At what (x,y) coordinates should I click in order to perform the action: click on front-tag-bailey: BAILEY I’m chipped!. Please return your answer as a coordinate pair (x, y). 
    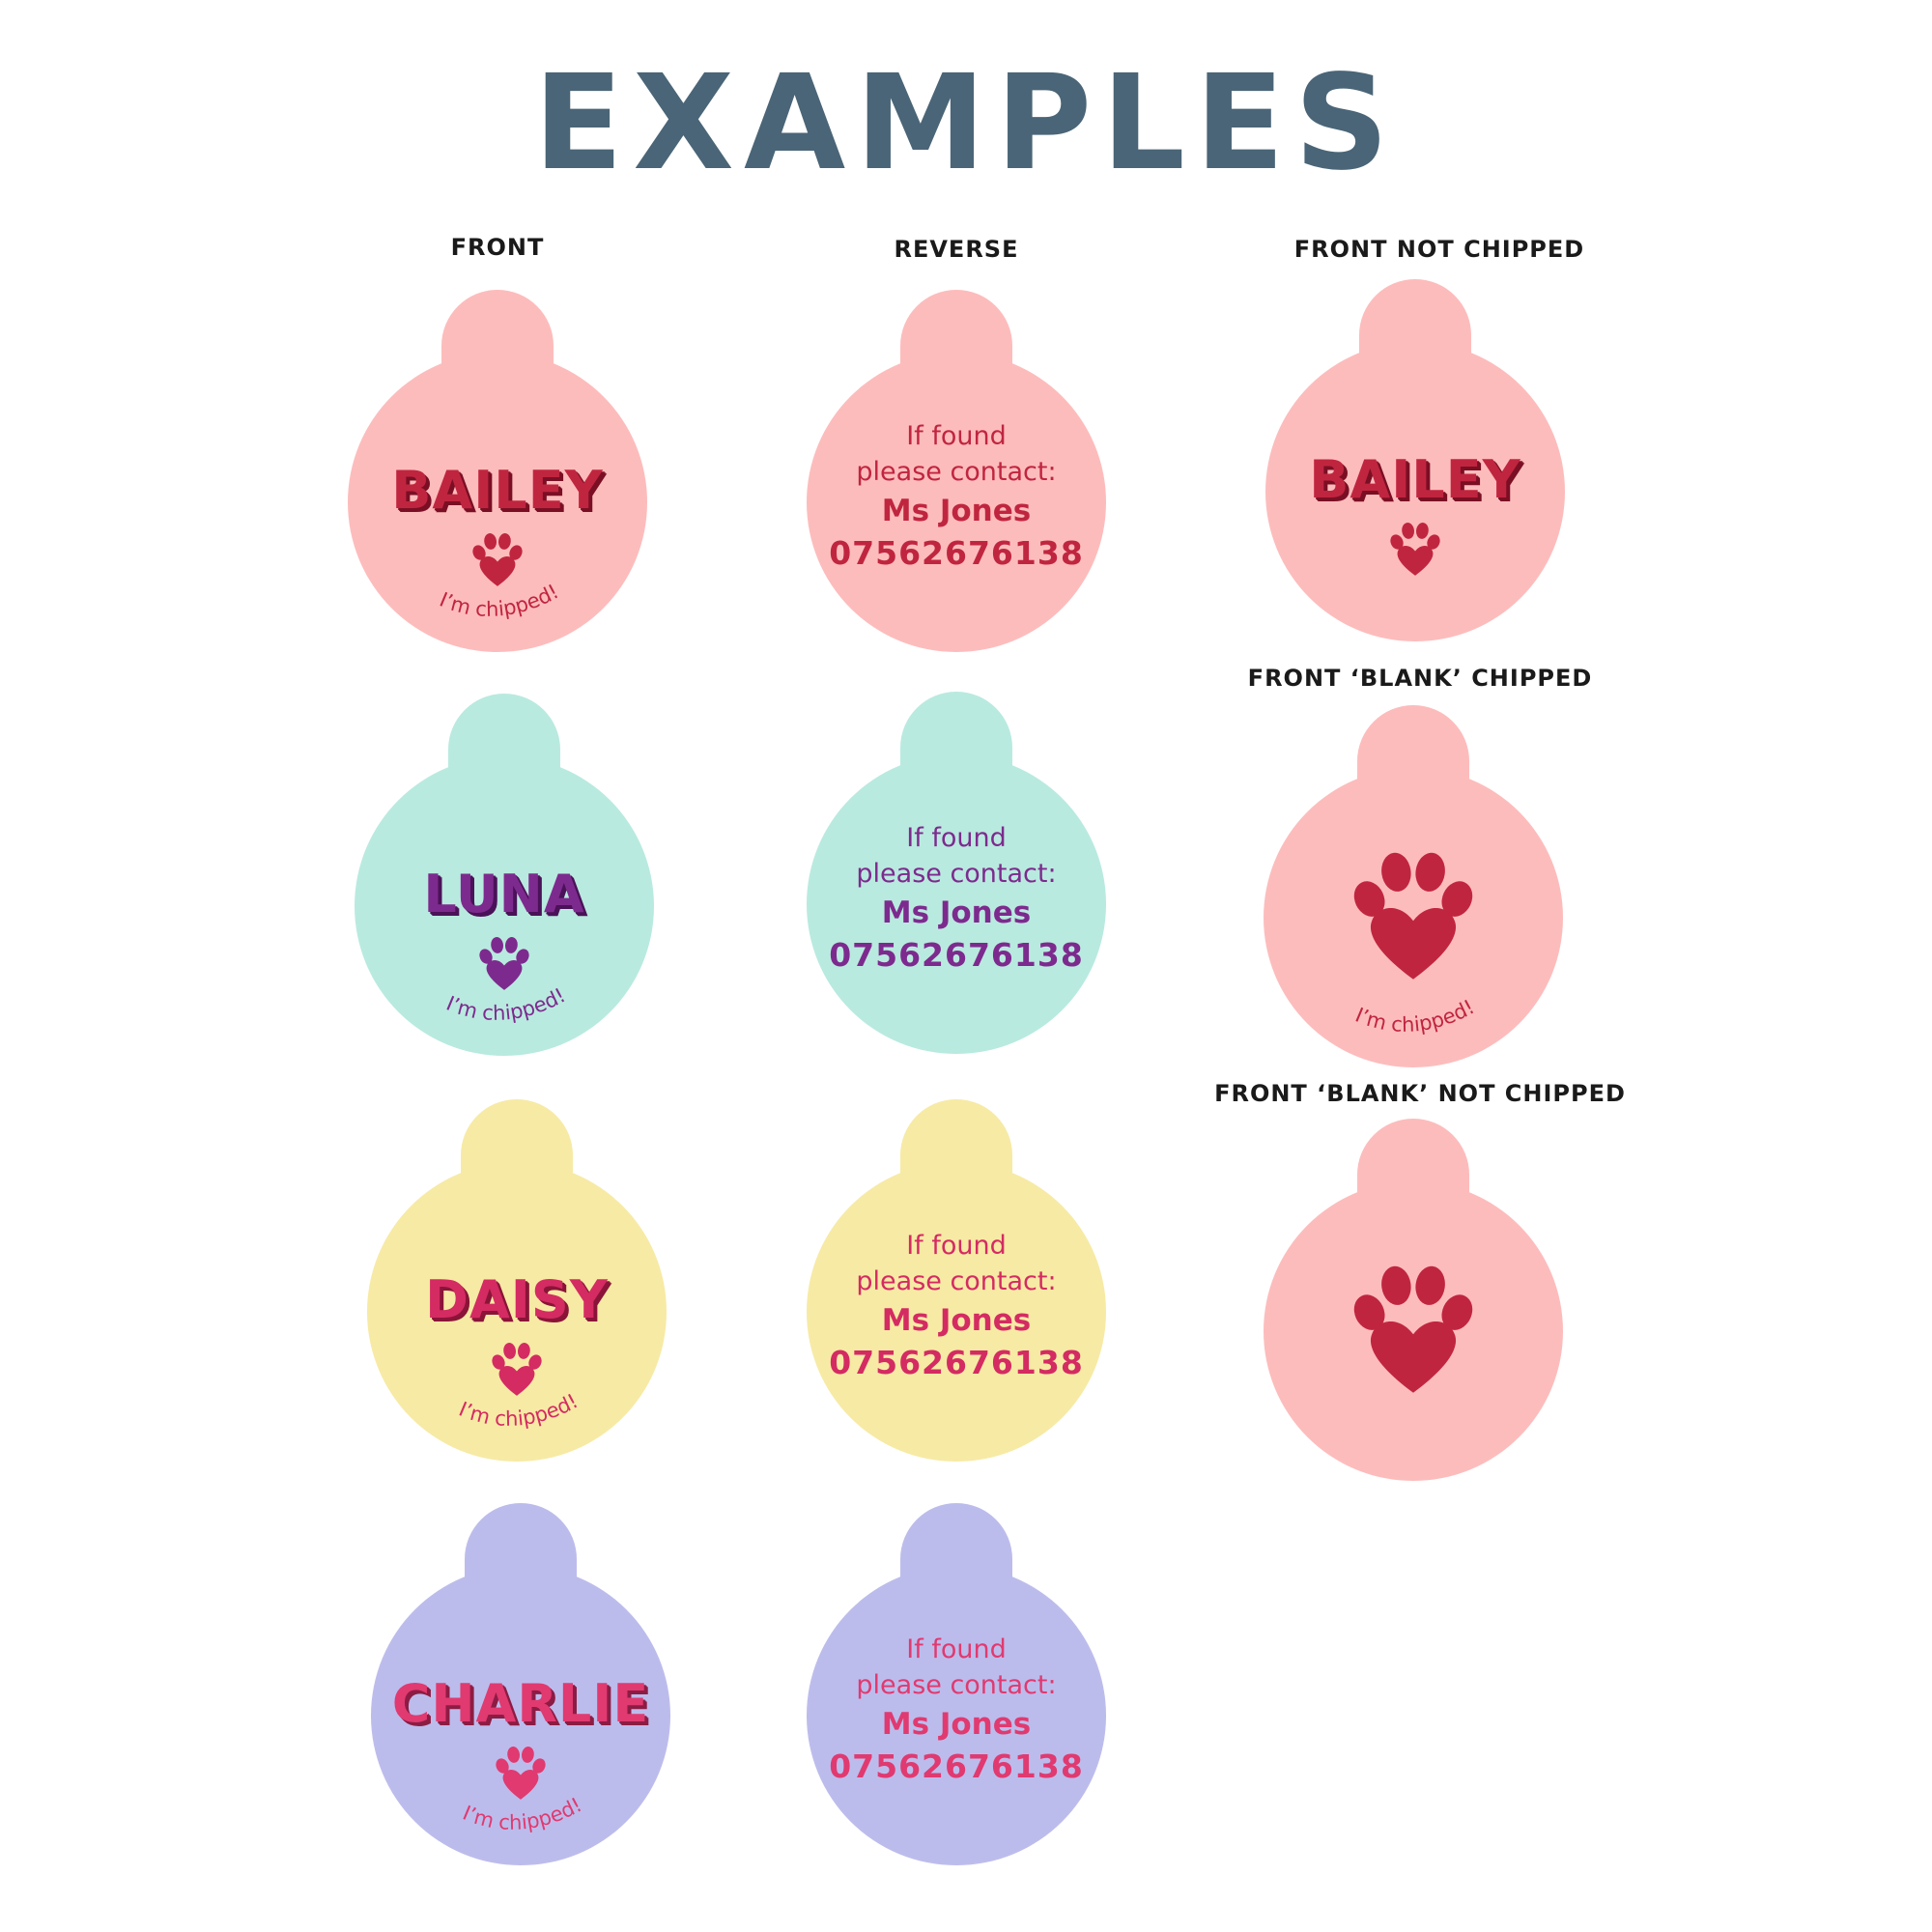
    Looking at the image, I should click on (497, 471).